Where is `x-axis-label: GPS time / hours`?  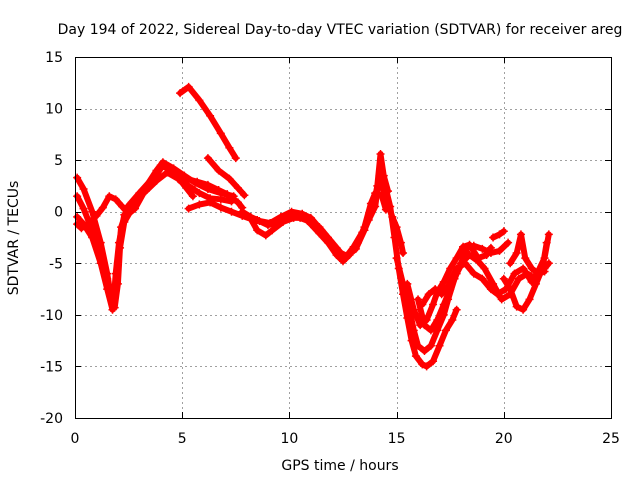
x-axis-label: GPS time / hours is located at coordinates (339, 466).